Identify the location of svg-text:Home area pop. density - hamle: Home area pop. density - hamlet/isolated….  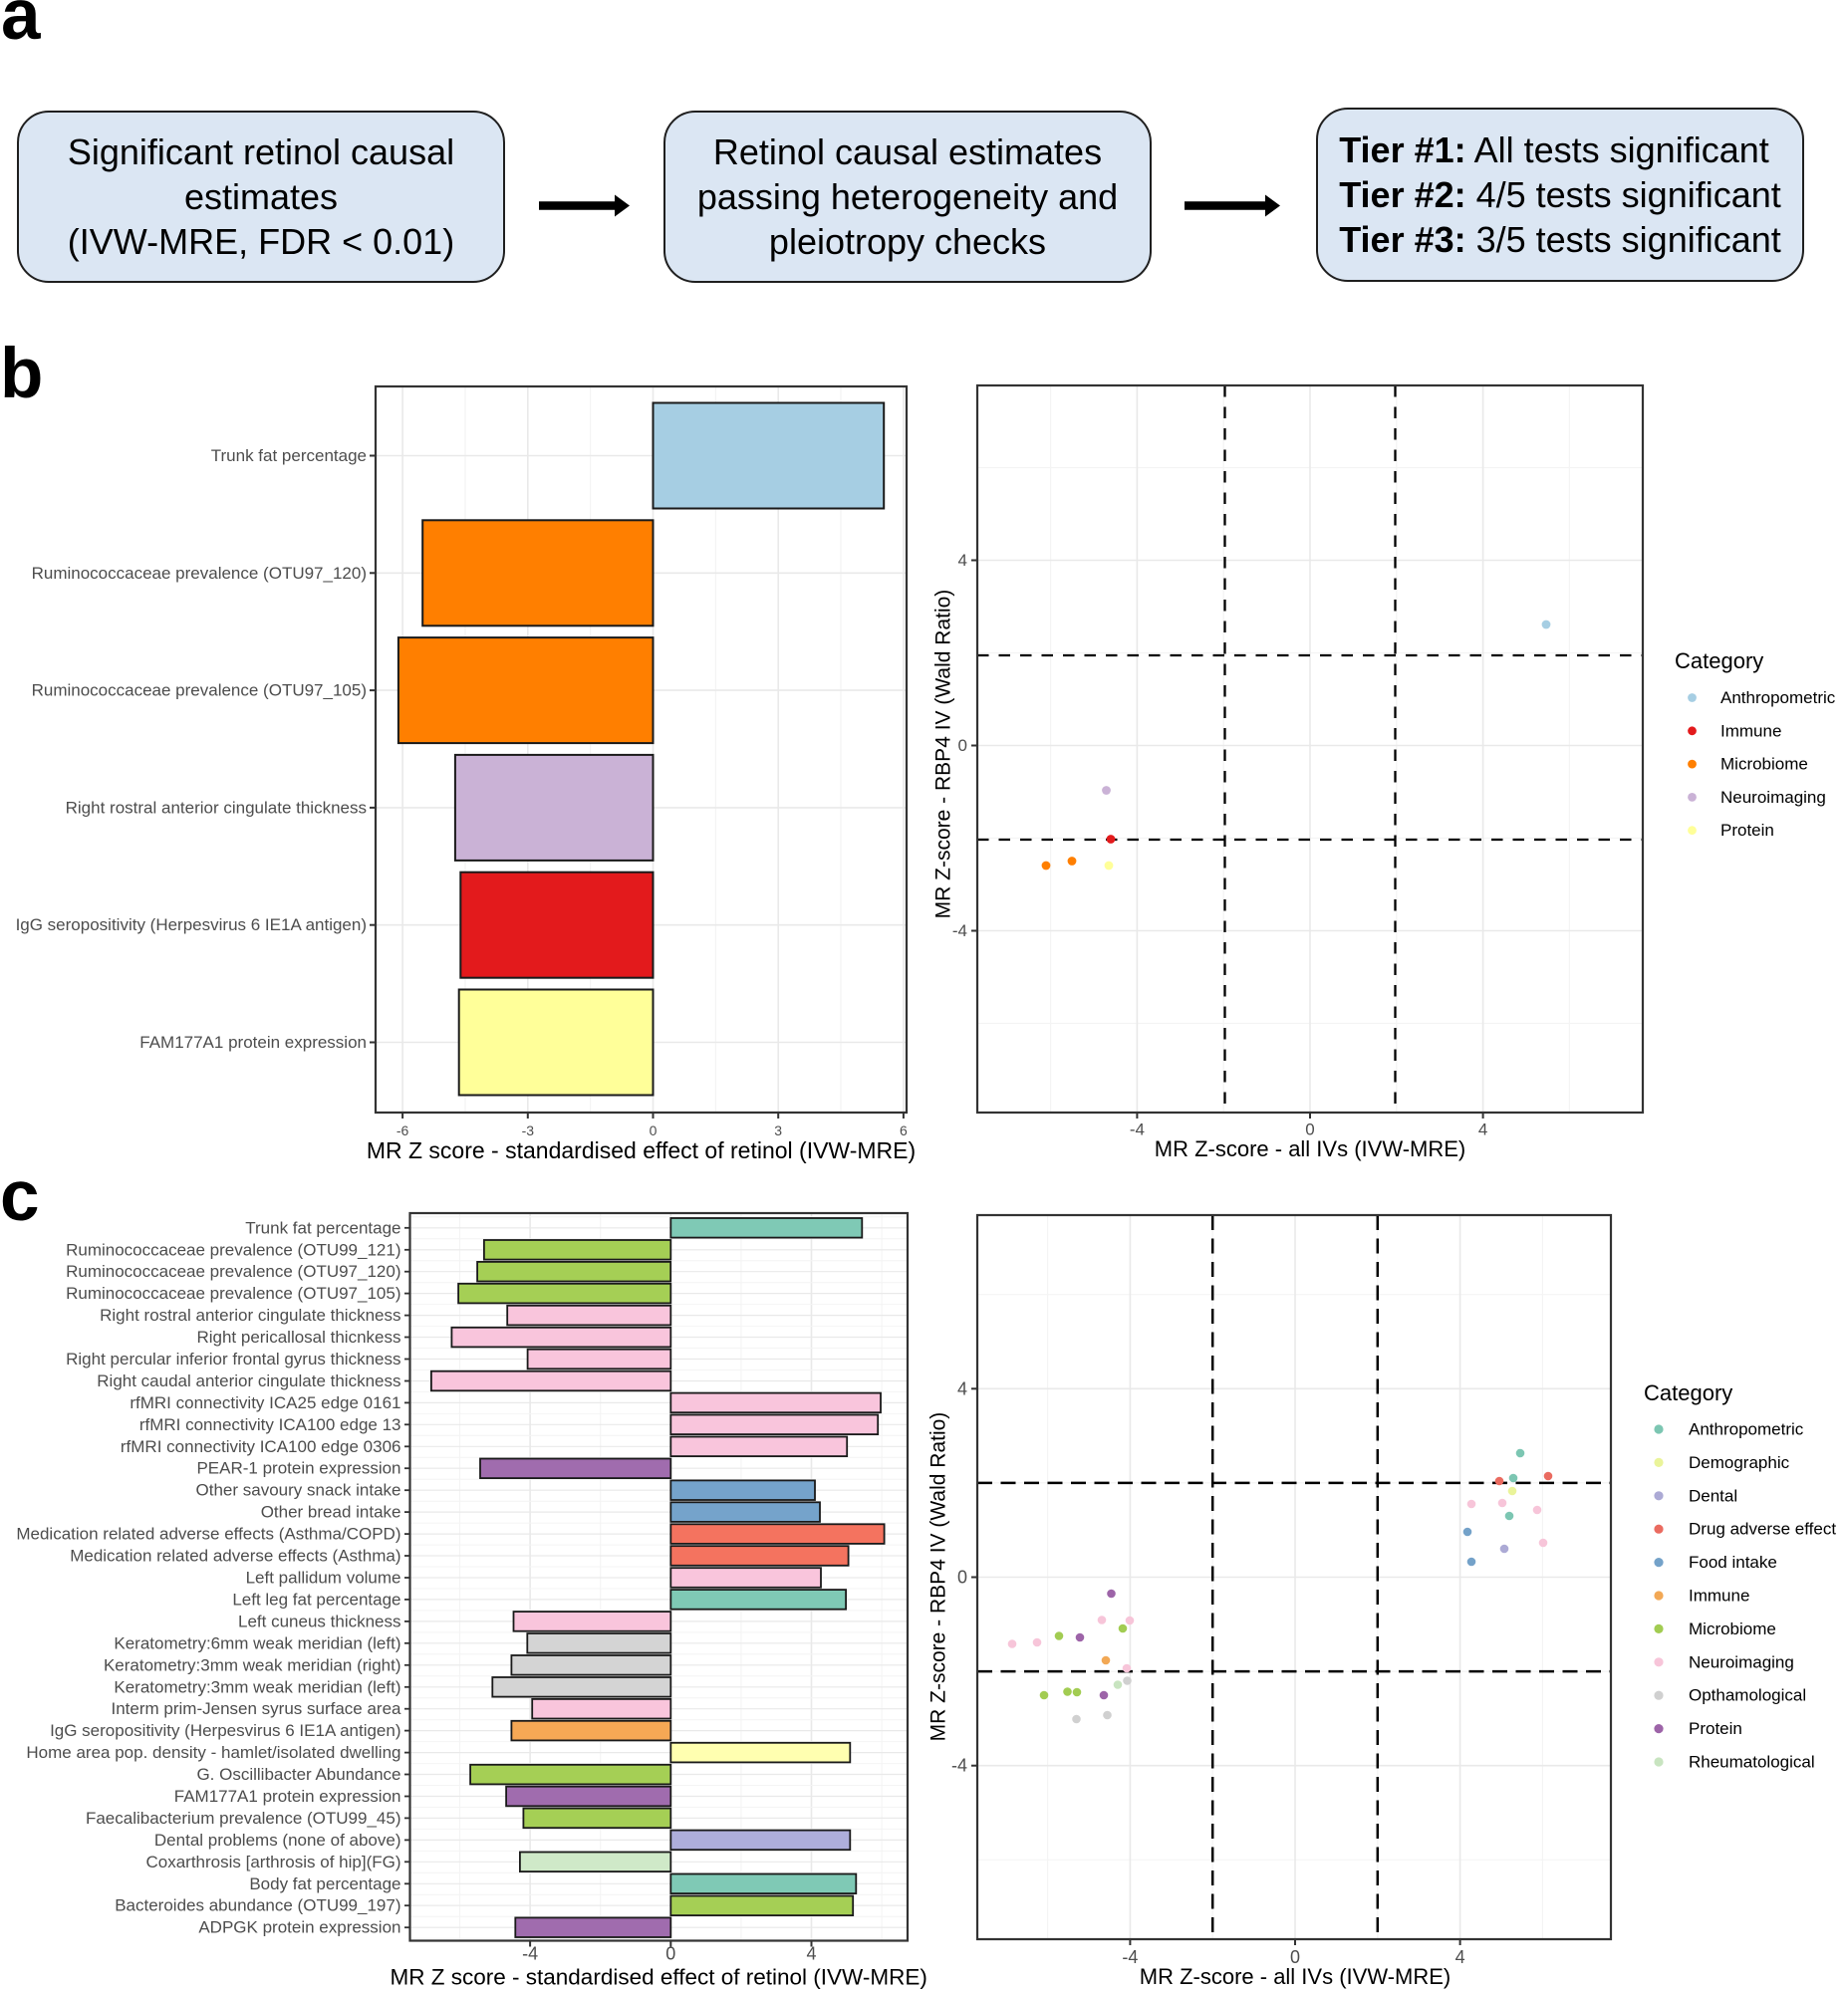
(213, 1752).